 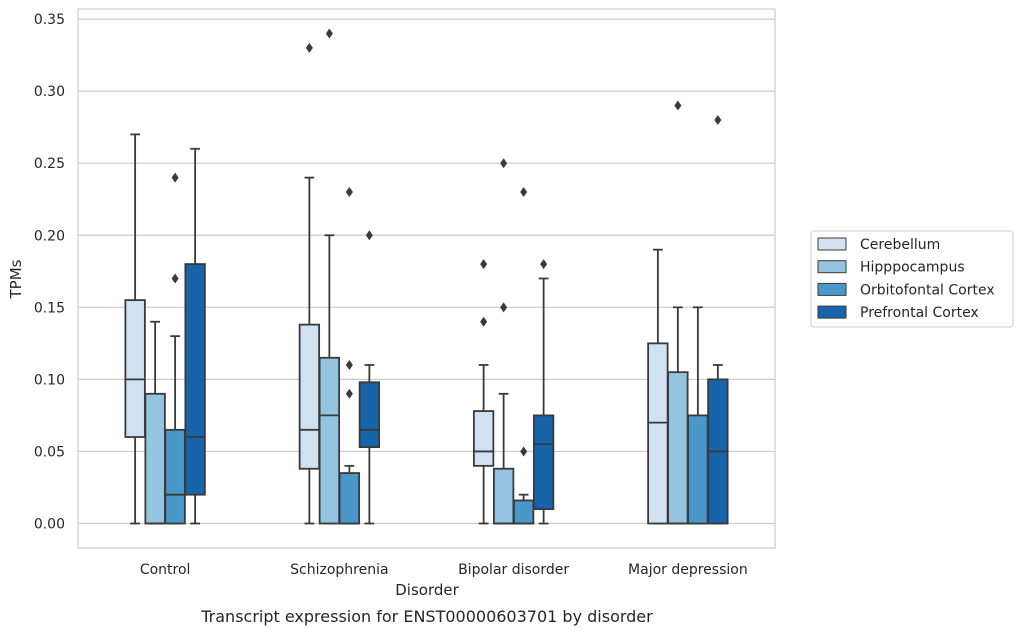 I want to click on y-tick-label: 0.10, so click(x=49, y=380).